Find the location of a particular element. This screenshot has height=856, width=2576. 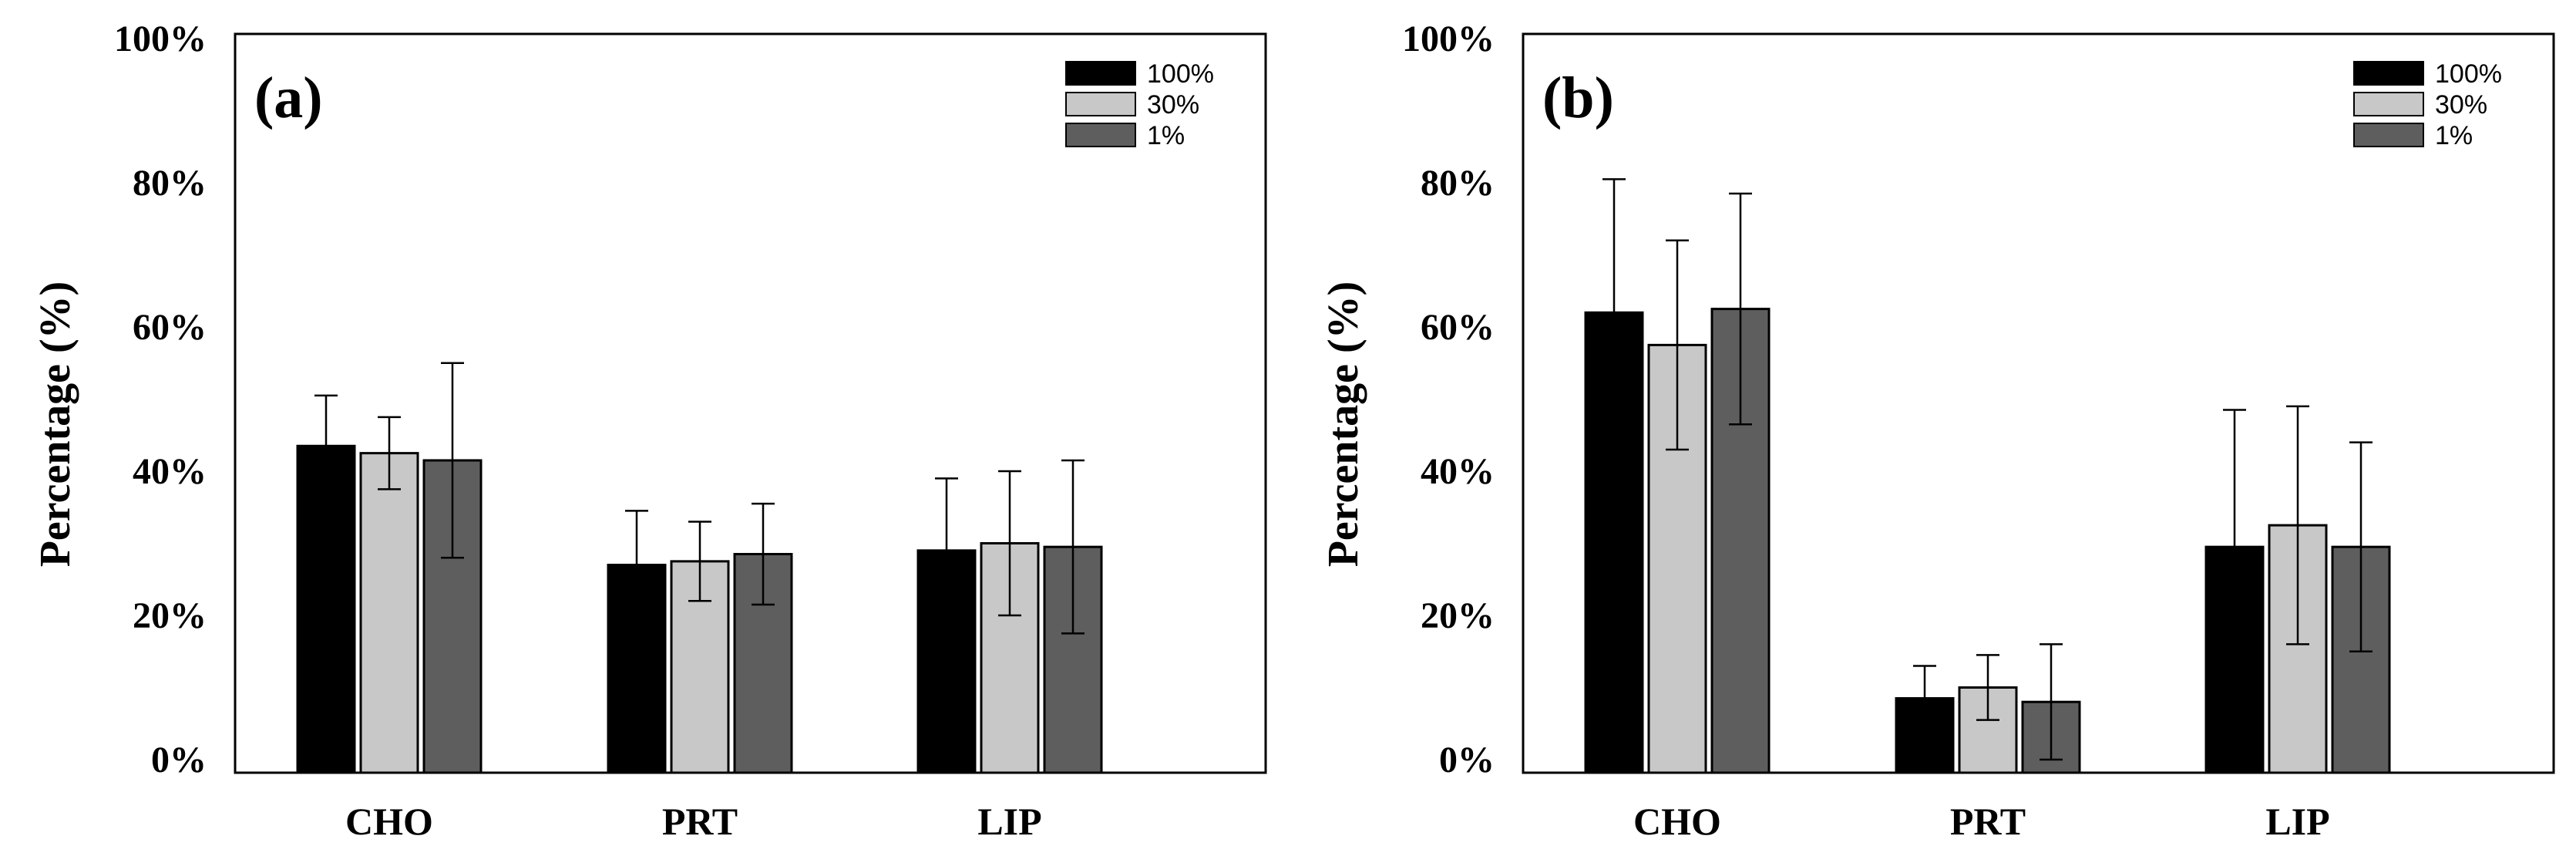

legend-label-b-2: 1% is located at coordinates (2454, 135).